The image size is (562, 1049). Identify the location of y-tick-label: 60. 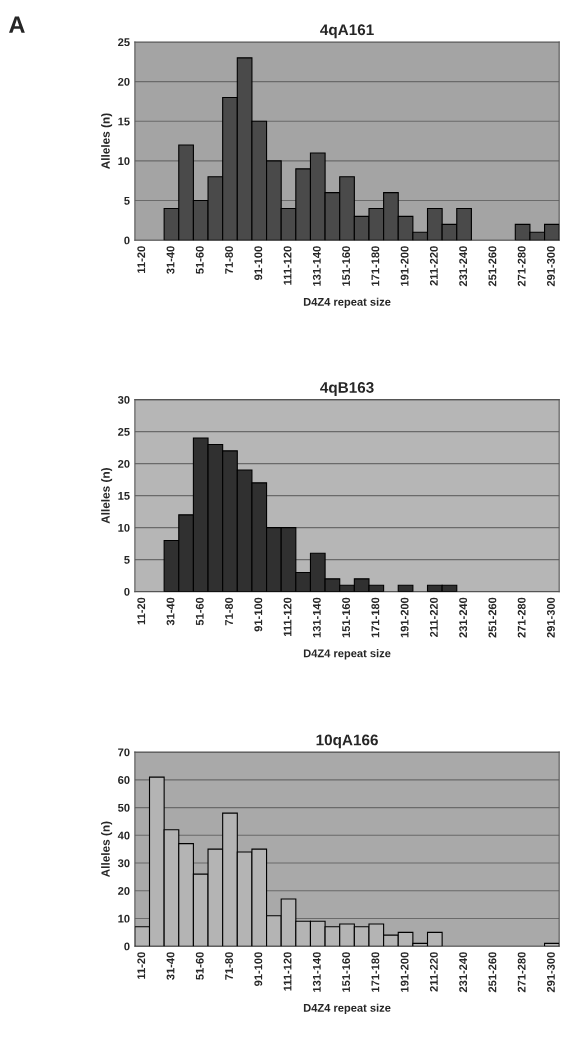
(124, 780).